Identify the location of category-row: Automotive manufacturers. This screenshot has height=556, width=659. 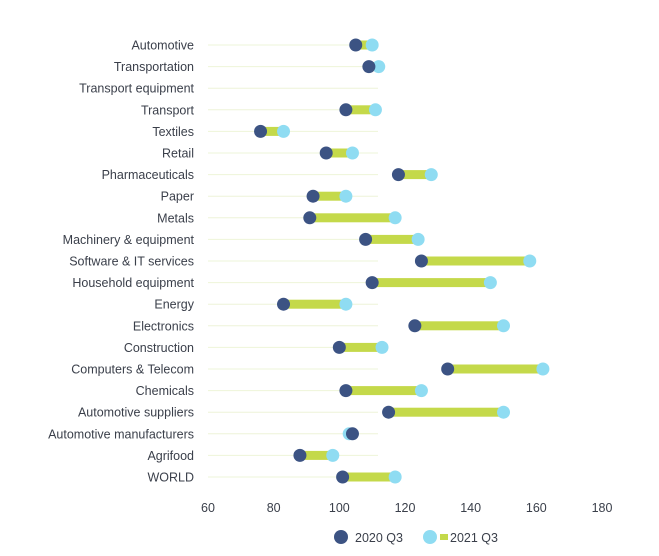
(213, 434).